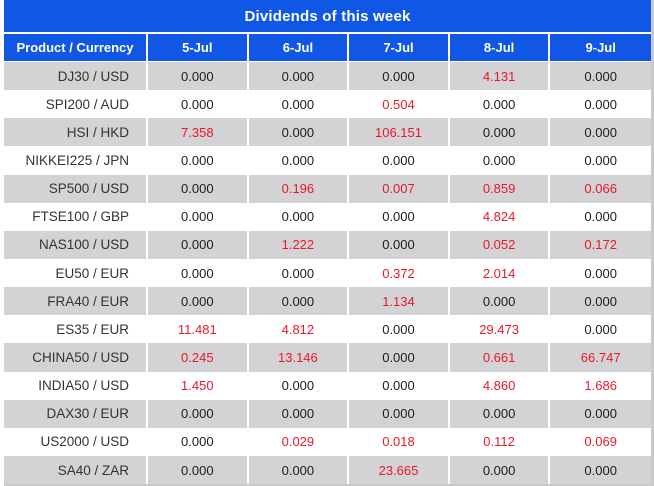 The height and width of the screenshot is (486, 654). What do you see at coordinates (76, 160) in the screenshot?
I see `product-cell: NIKKEI225 / JPN` at bounding box center [76, 160].